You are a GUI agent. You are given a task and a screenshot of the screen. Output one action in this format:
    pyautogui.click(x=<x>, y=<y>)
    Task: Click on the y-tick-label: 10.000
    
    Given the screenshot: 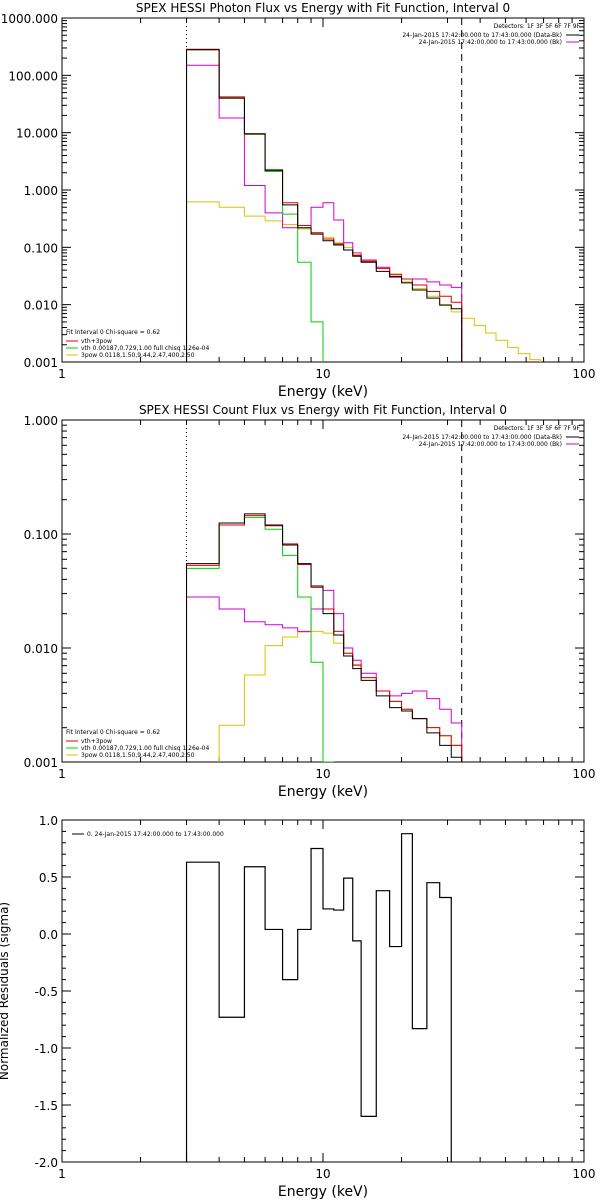 What is the action you would take?
    pyautogui.click(x=37, y=134)
    